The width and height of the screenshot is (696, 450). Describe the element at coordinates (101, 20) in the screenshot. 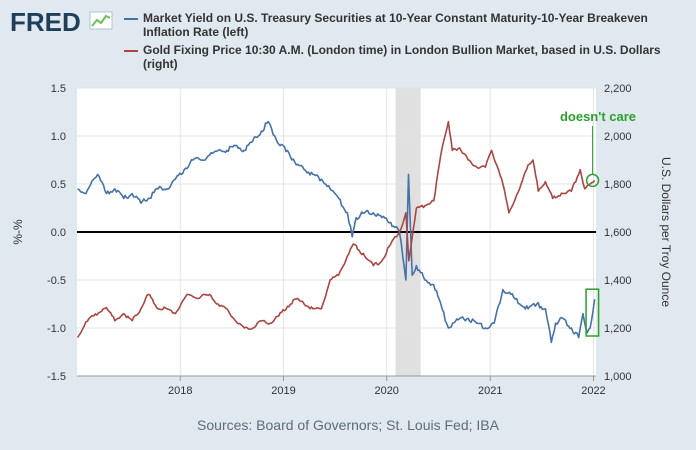

I see `line-chart-icon` at that location.